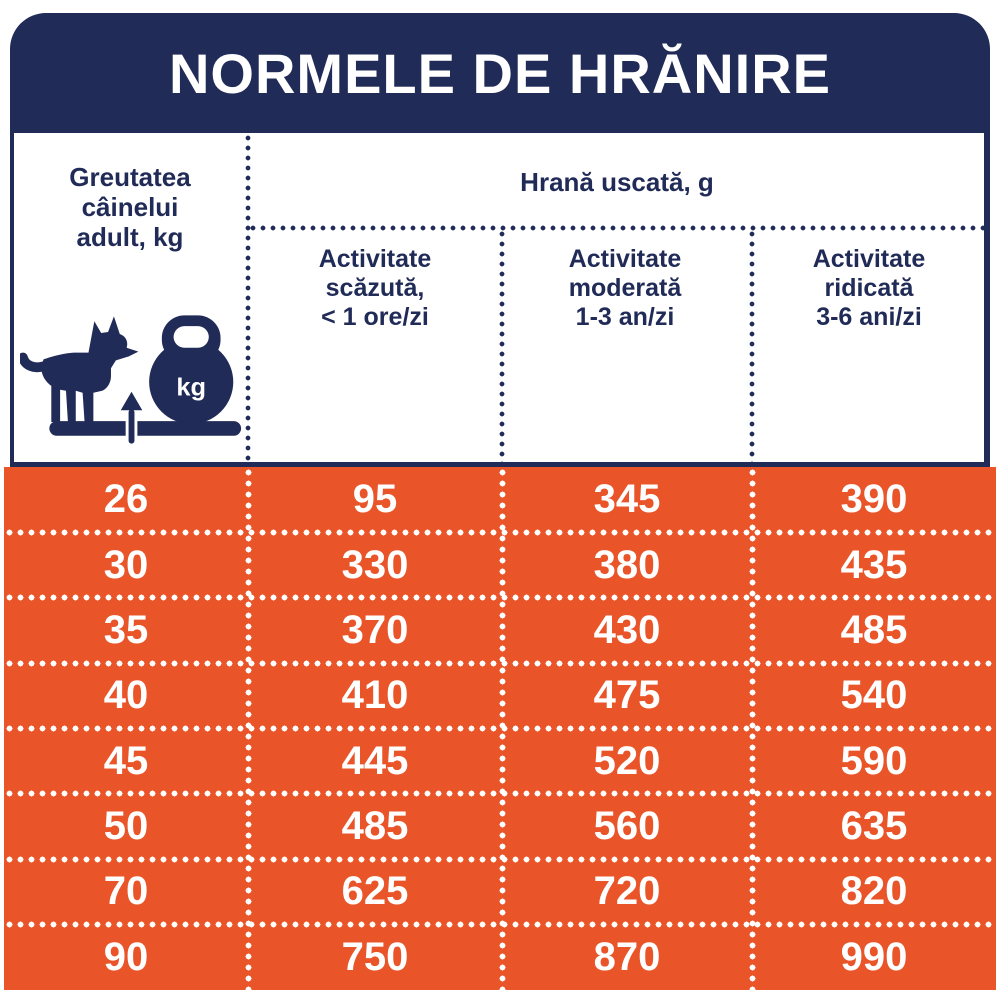 The width and height of the screenshot is (1000, 1000). What do you see at coordinates (500, 502) in the screenshot?
I see `table-row: 26 95 345 390` at bounding box center [500, 502].